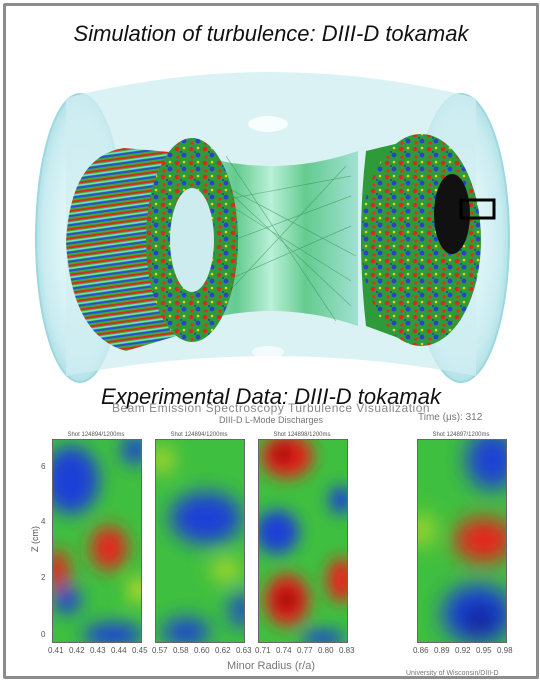 The height and width of the screenshot is (680, 540). What do you see at coordinates (244, 650) in the screenshot?
I see `p2-xtick-4: 0.63` at bounding box center [244, 650].